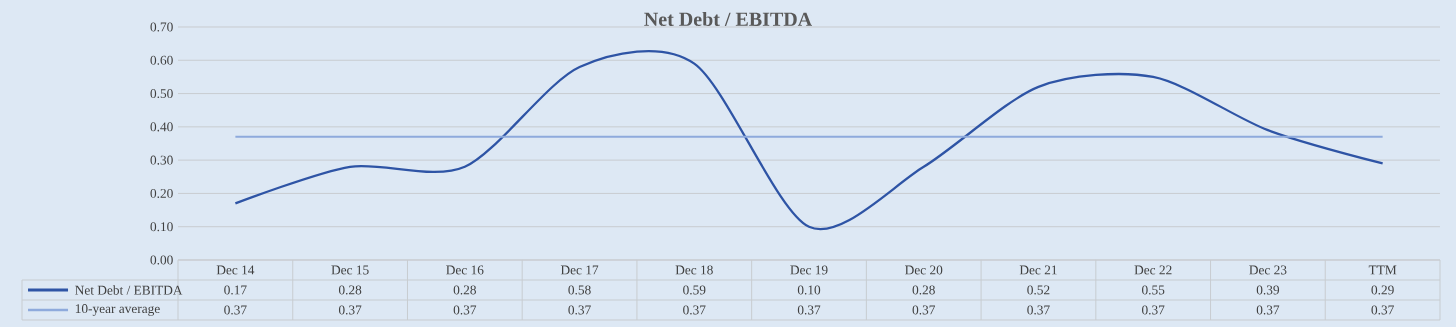  I want to click on x-tick-label: Dec 22, so click(1153, 270).